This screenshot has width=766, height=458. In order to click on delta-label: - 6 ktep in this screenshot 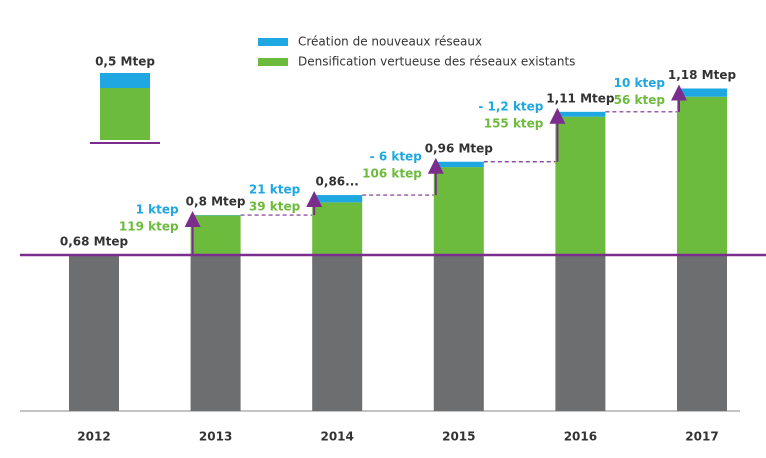, I will do `click(396, 156)`.